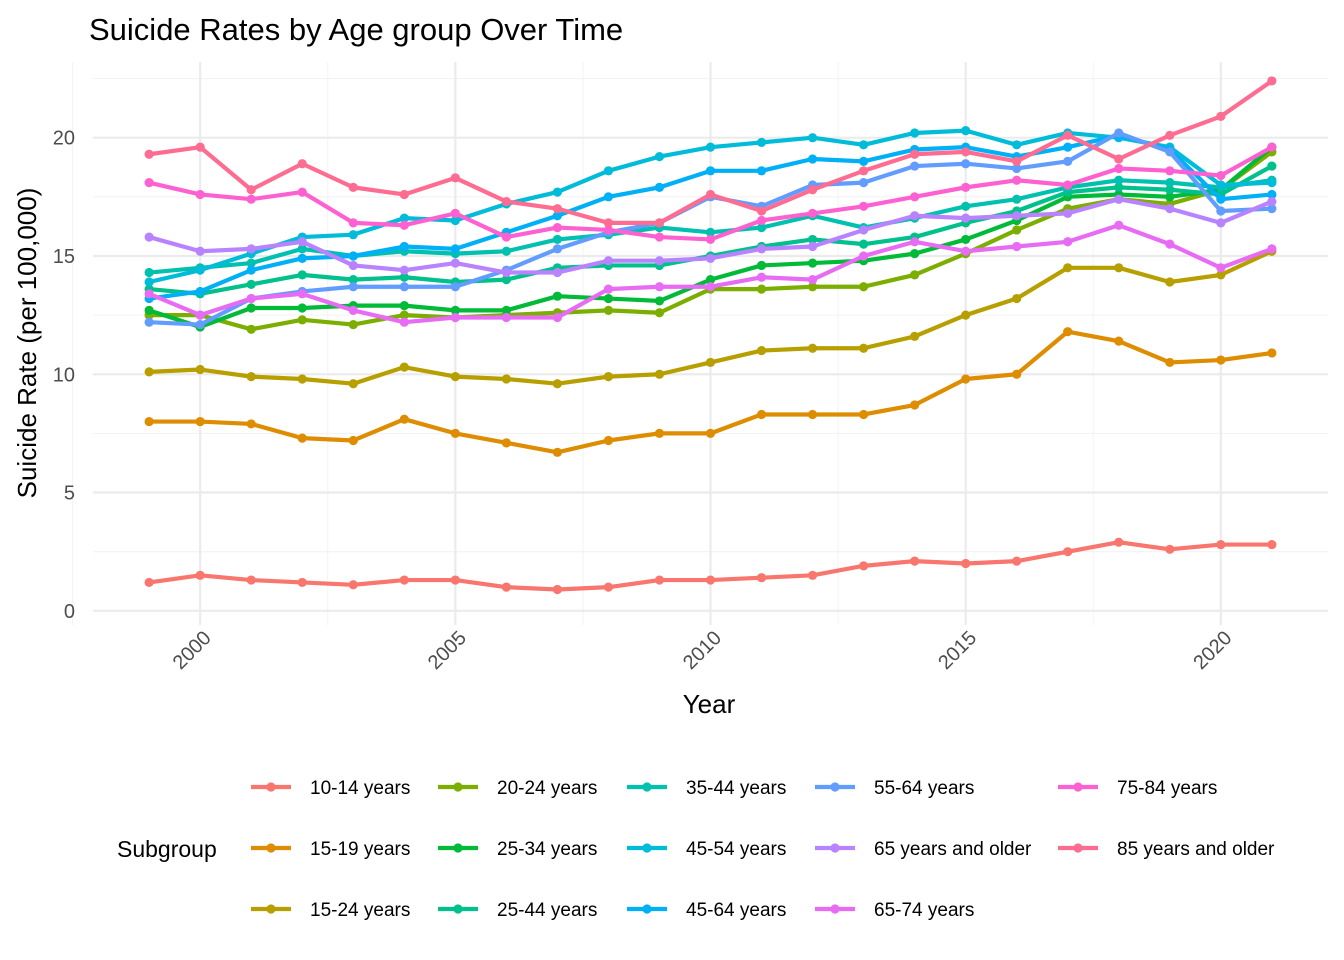  What do you see at coordinates (706, 788) in the screenshot?
I see `legend-item: 35-44 years` at bounding box center [706, 788].